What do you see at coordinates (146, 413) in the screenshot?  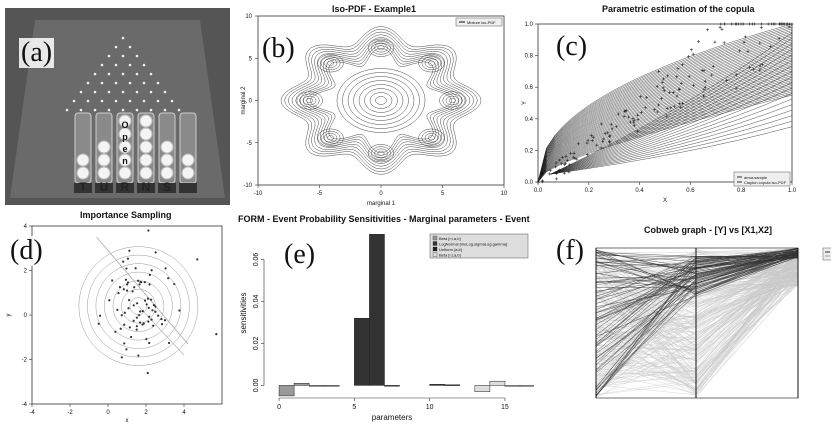 I see `x-tick-label: 2` at bounding box center [146, 413].